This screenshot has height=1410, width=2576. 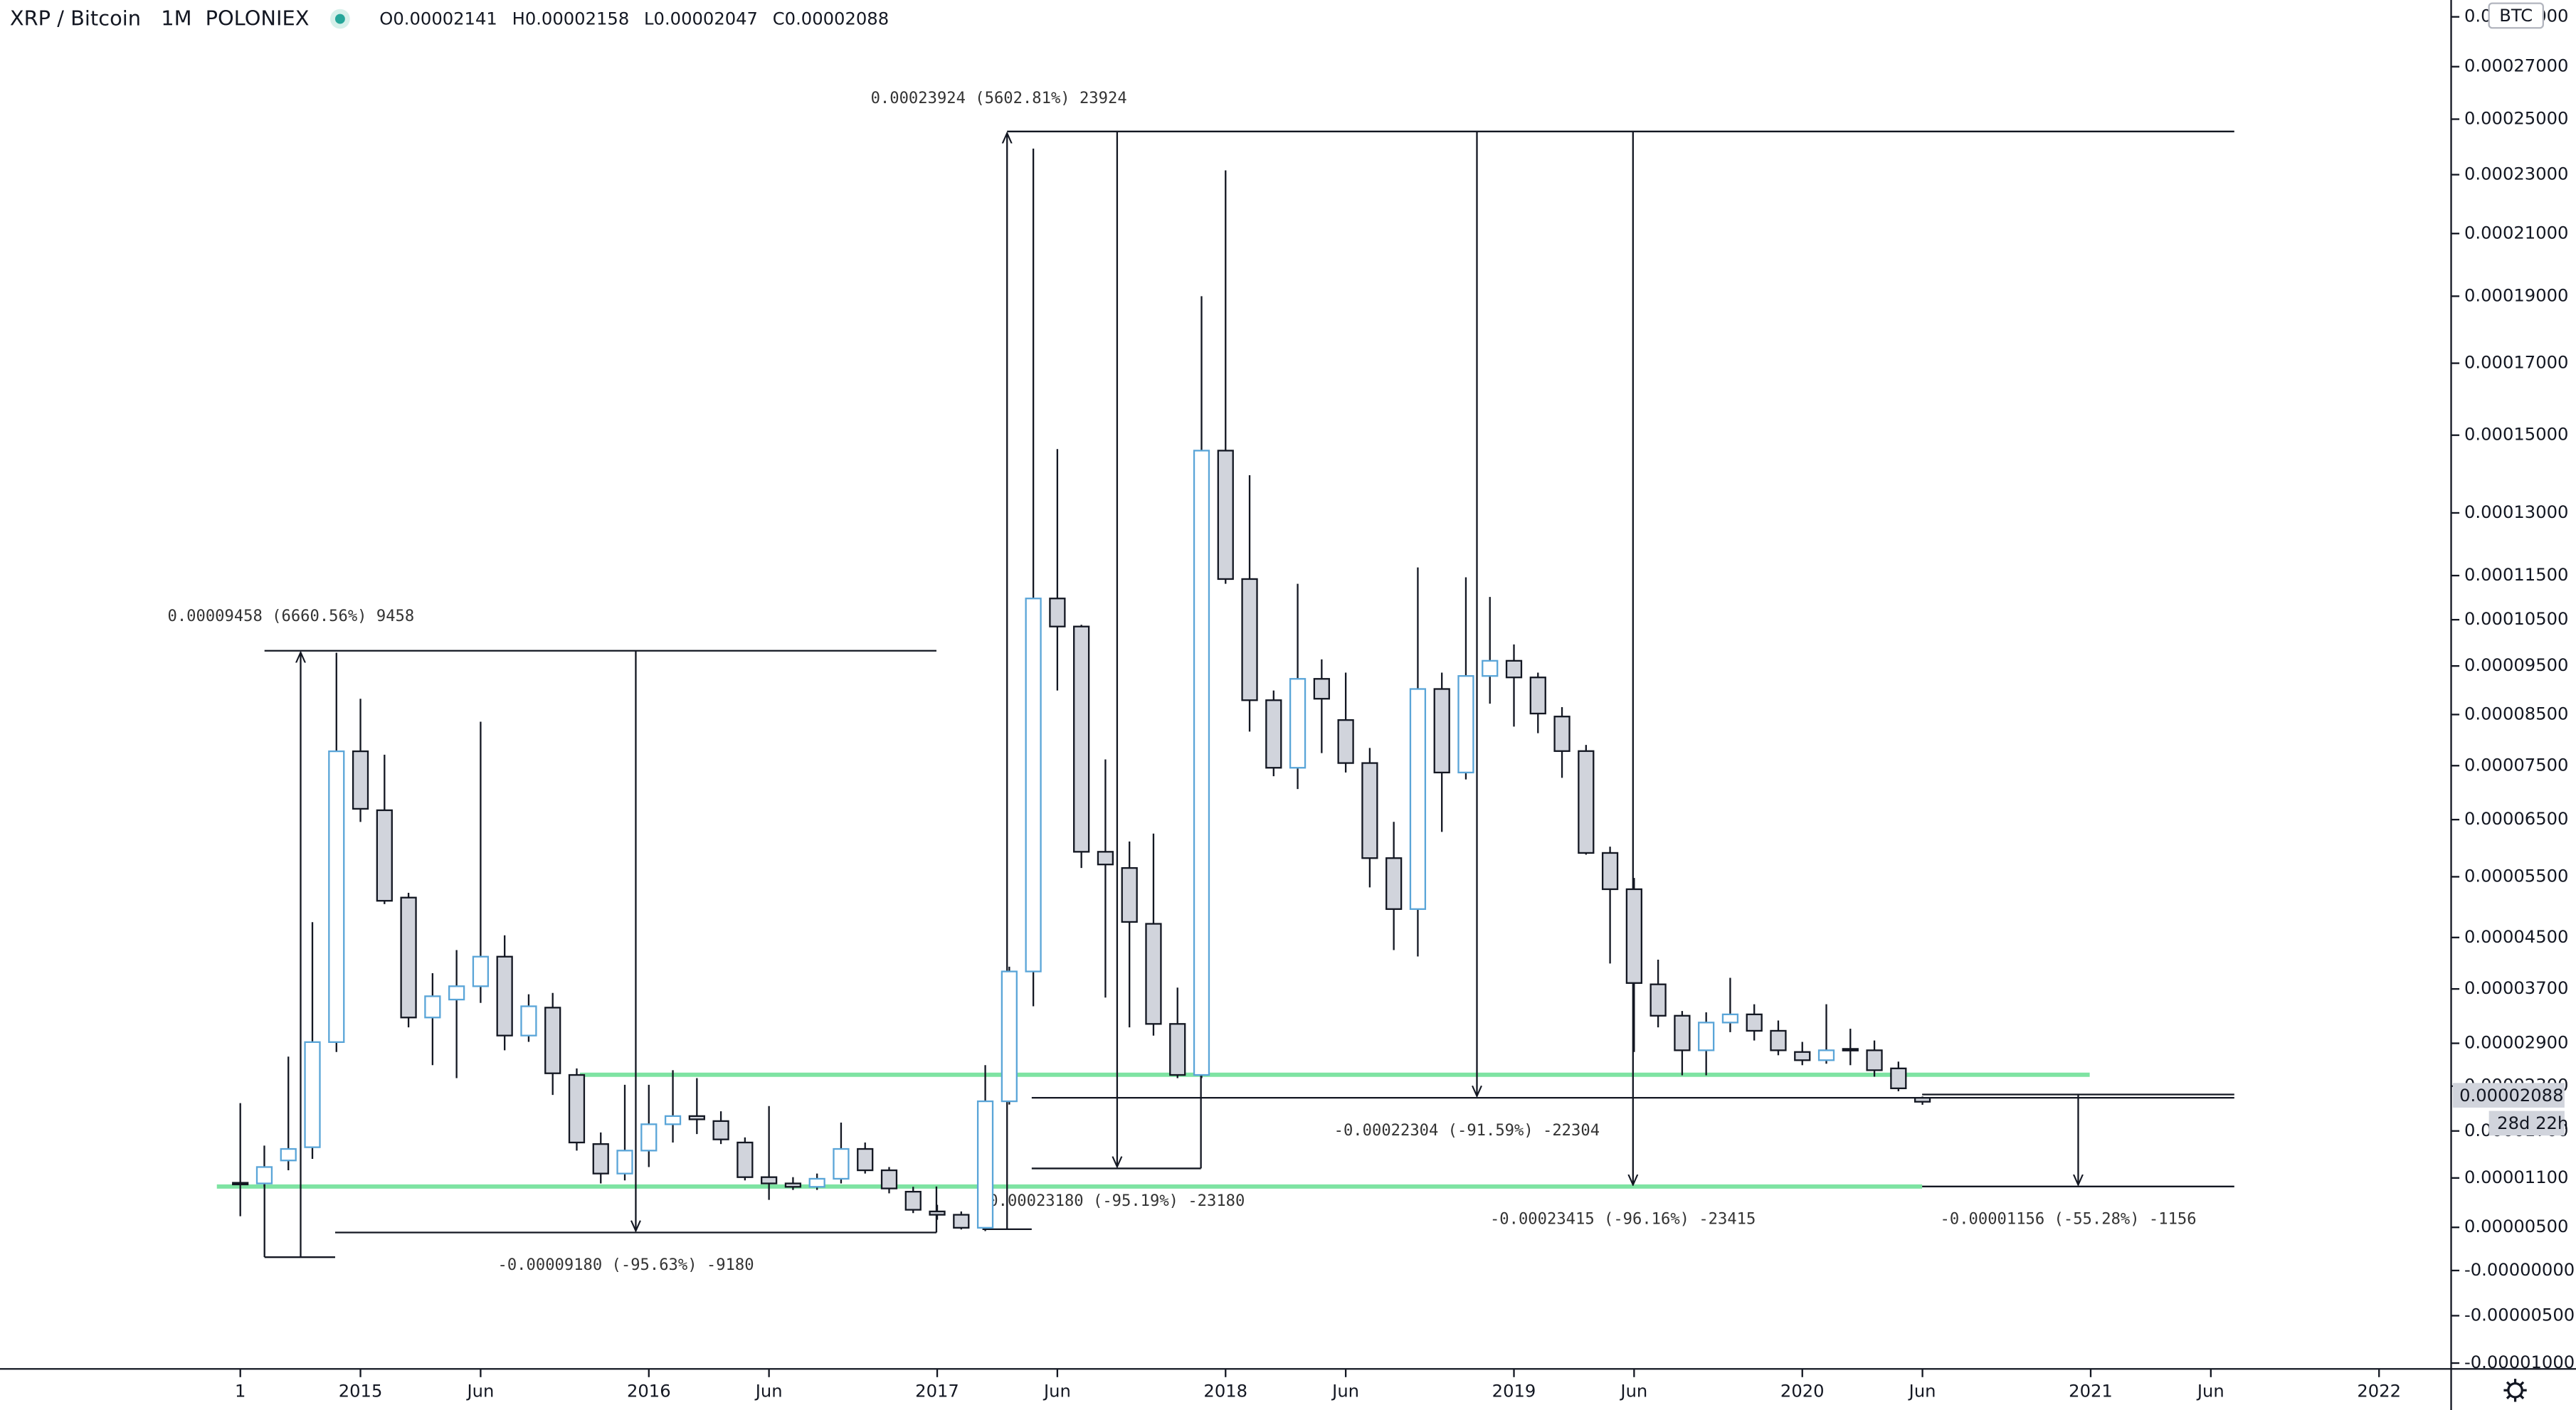 What do you see at coordinates (176, 18) in the screenshot?
I see `interval: 1M` at bounding box center [176, 18].